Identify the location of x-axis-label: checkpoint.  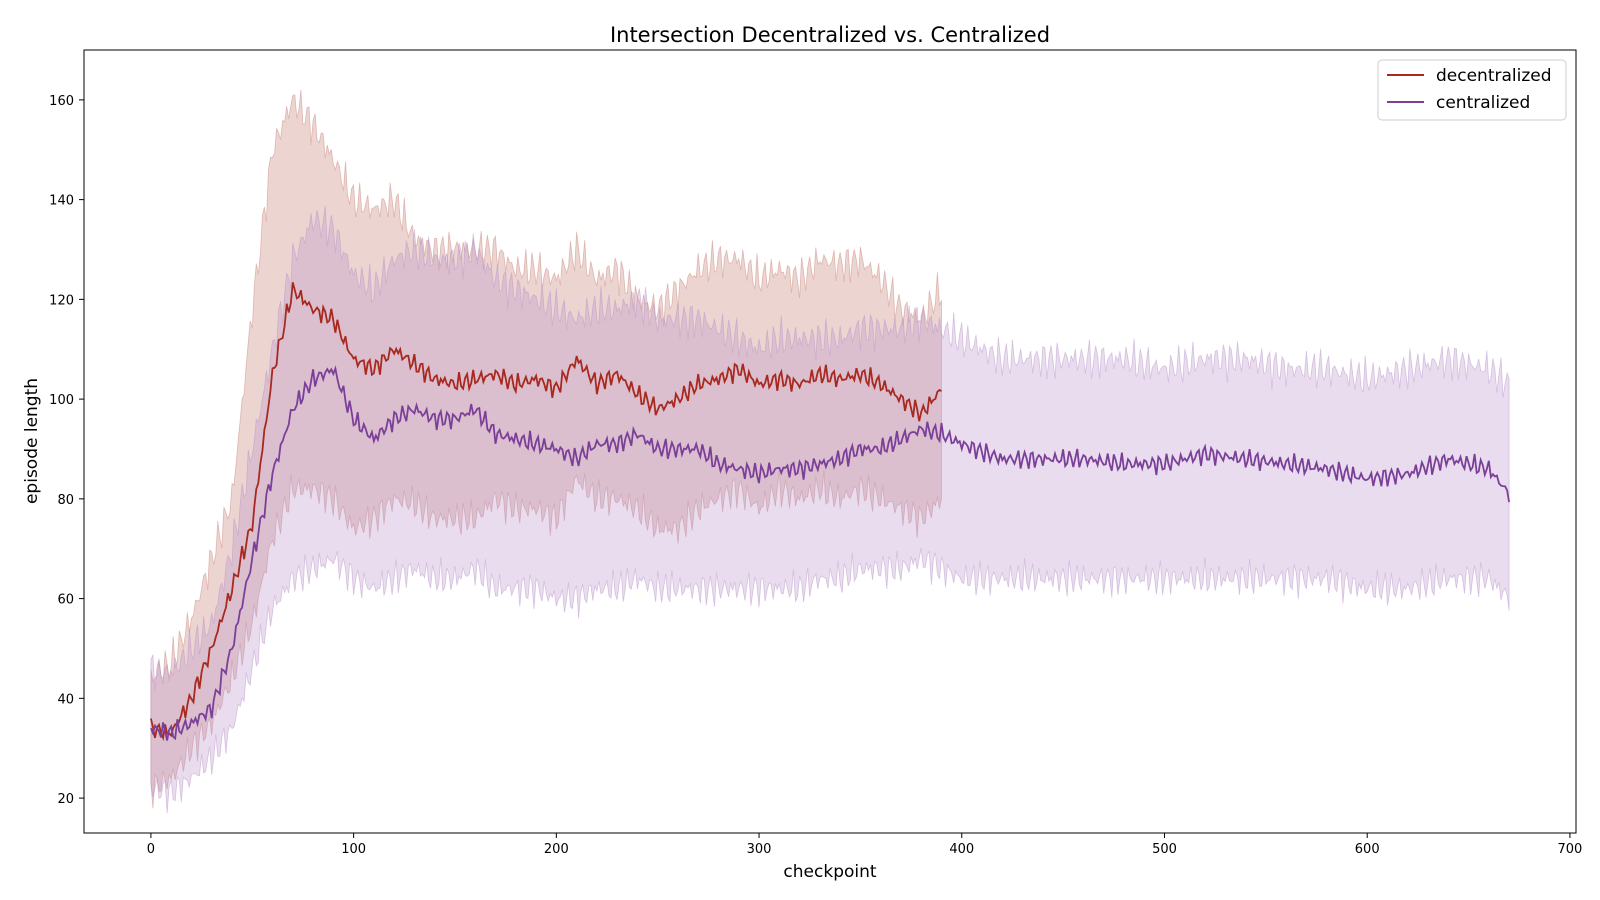
(829, 872).